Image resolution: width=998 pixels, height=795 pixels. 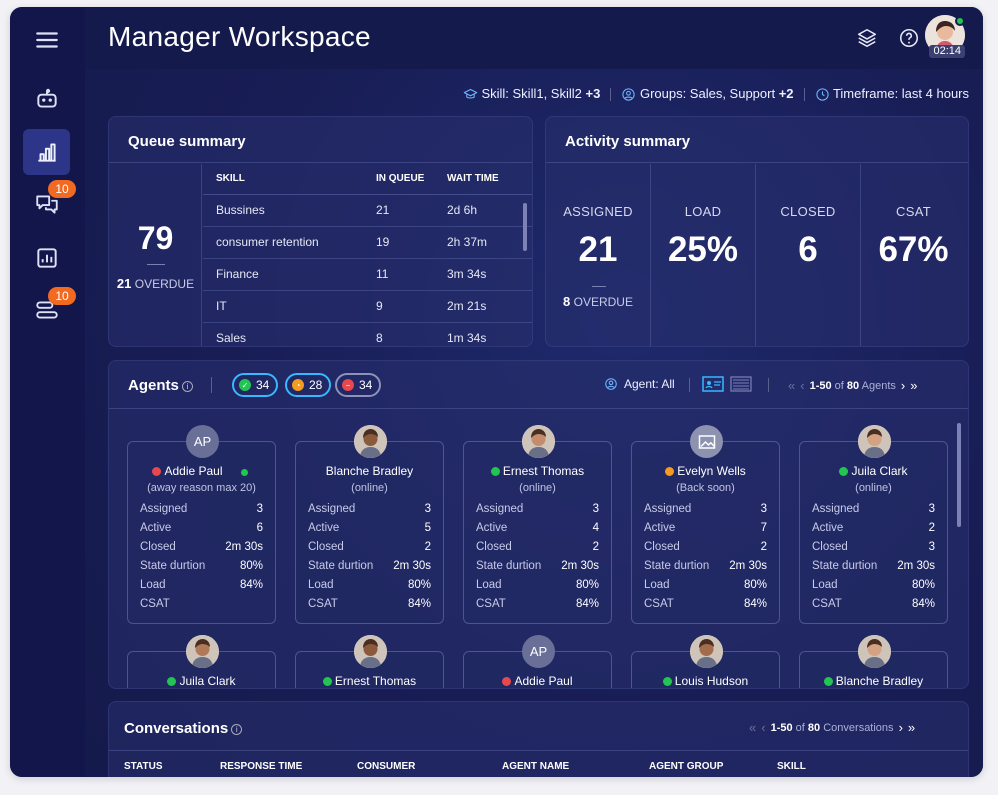 What do you see at coordinates (367, 334) in the screenshot?
I see `table-row: Sales 8 1m 34s` at bounding box center [367, 334].